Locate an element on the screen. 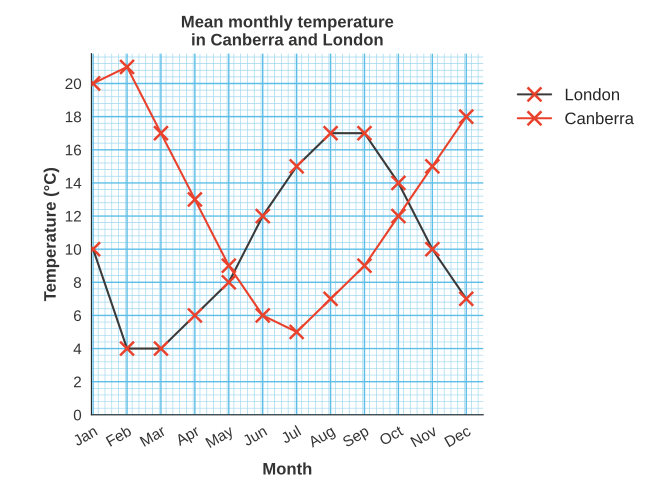 The image size is (653, 488). y-tick-label: 4 is located at coordinates (78, 349).